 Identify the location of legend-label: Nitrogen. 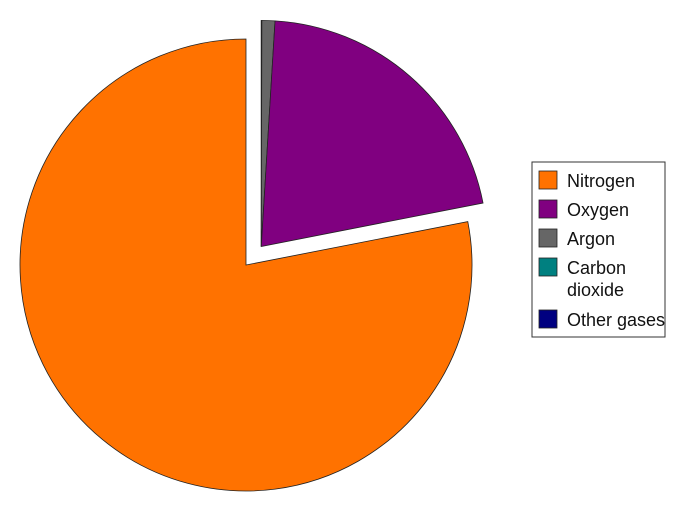
(601, 181).